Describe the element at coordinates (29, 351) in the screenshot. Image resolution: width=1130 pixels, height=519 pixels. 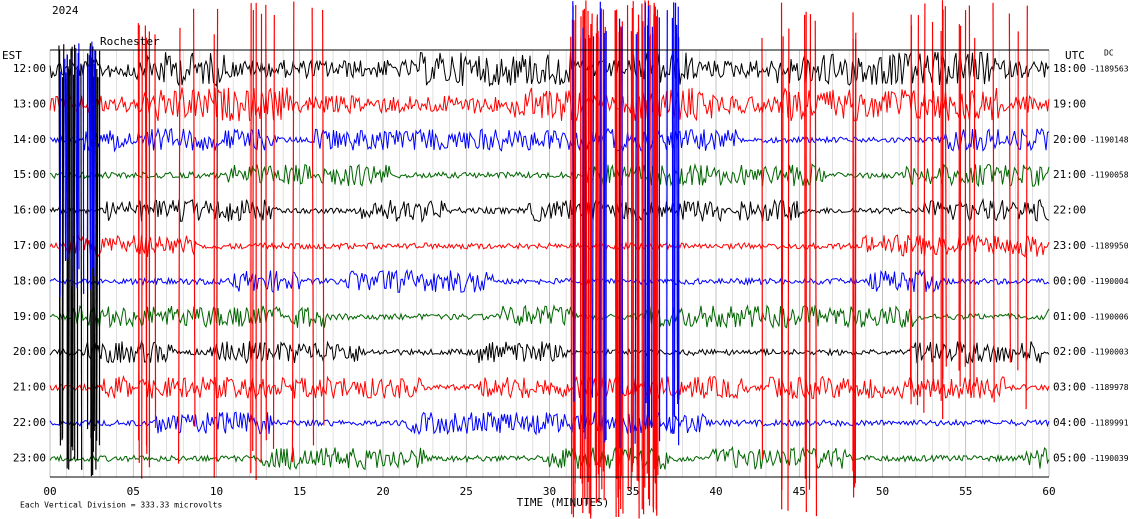
I see `est-label: 20:00` at that location.